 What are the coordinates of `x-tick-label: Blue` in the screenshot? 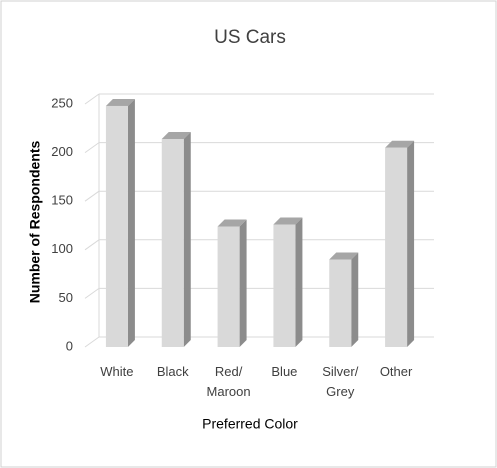 It's located at (284, 371).